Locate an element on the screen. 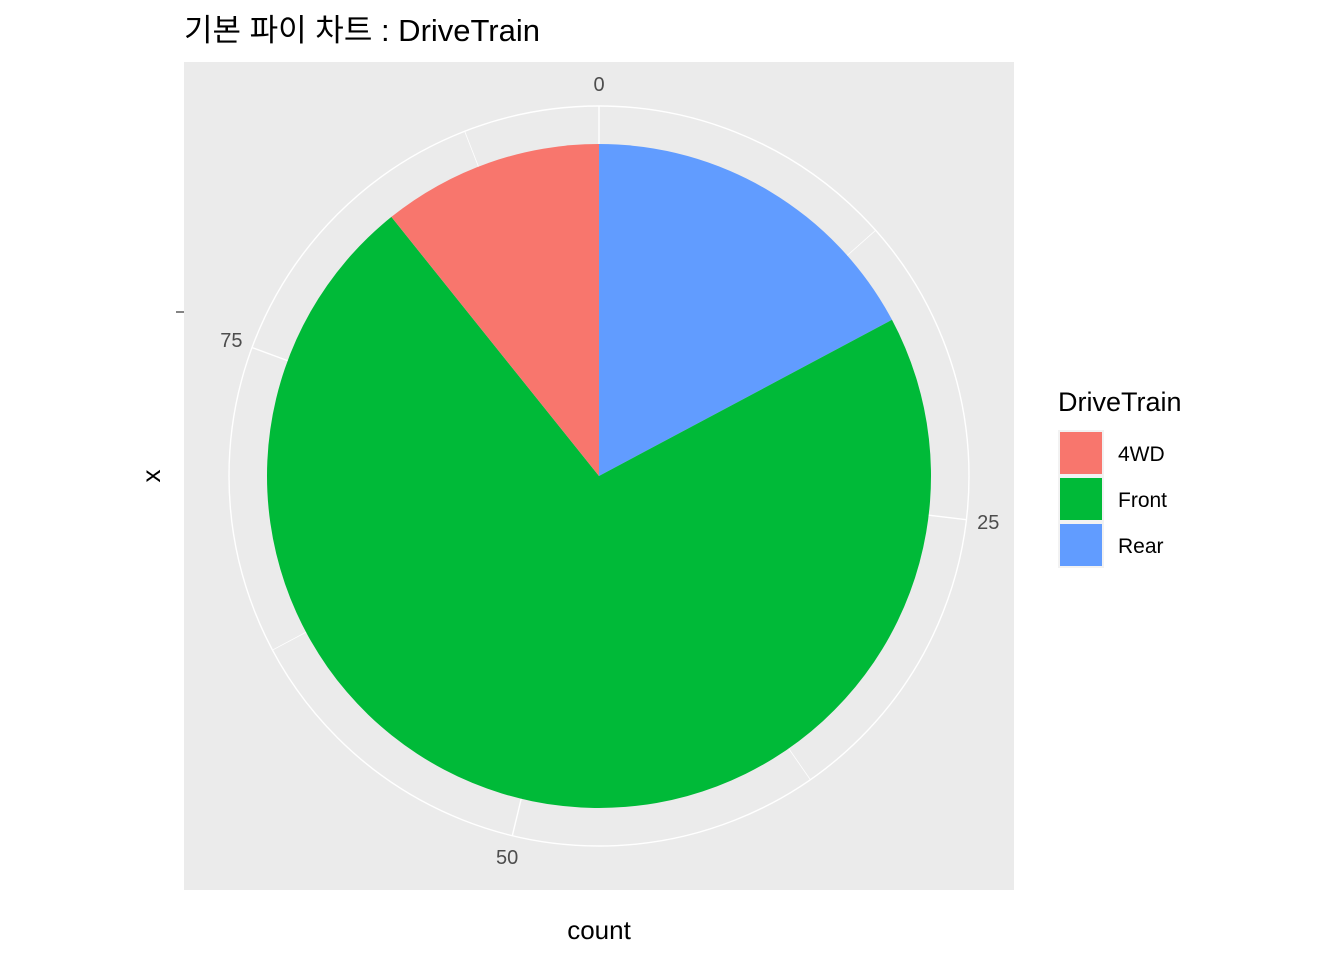 Image resolution: width=1344 pixels, height=960 pixels. theta-tick-label-1: 25 is located at coordinates (988, 523).